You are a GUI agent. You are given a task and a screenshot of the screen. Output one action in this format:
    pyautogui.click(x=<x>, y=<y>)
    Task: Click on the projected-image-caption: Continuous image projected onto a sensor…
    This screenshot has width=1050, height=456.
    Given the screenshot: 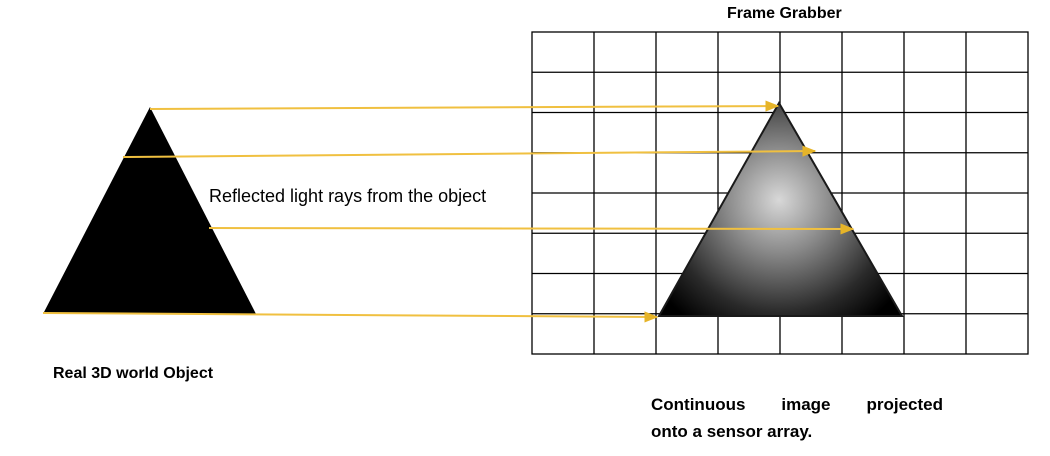 What is the action you would take?
    pyautogui.click(x=797, y=418)
    